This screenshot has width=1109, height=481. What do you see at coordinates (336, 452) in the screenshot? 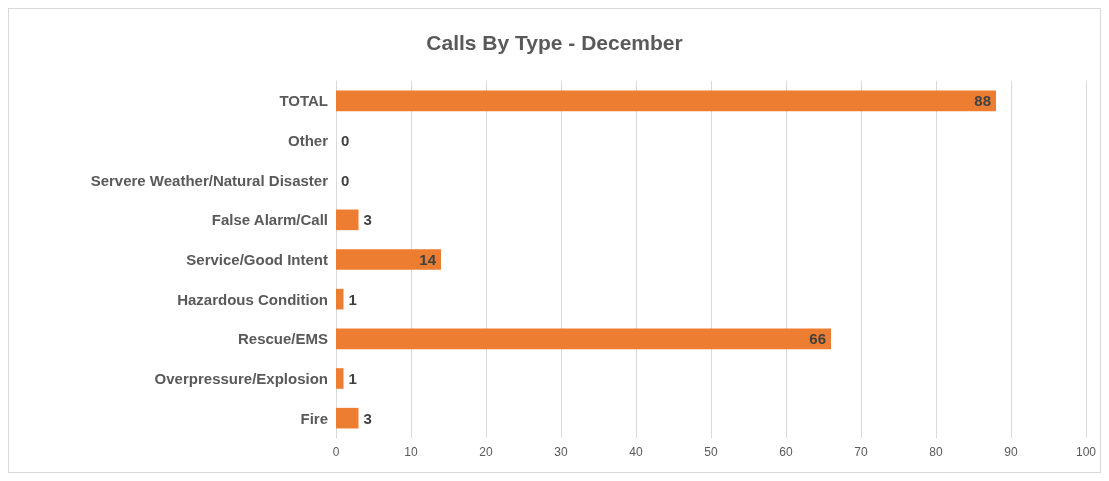
I see `x-tick-label: 0` at bounding box center [336, 452].